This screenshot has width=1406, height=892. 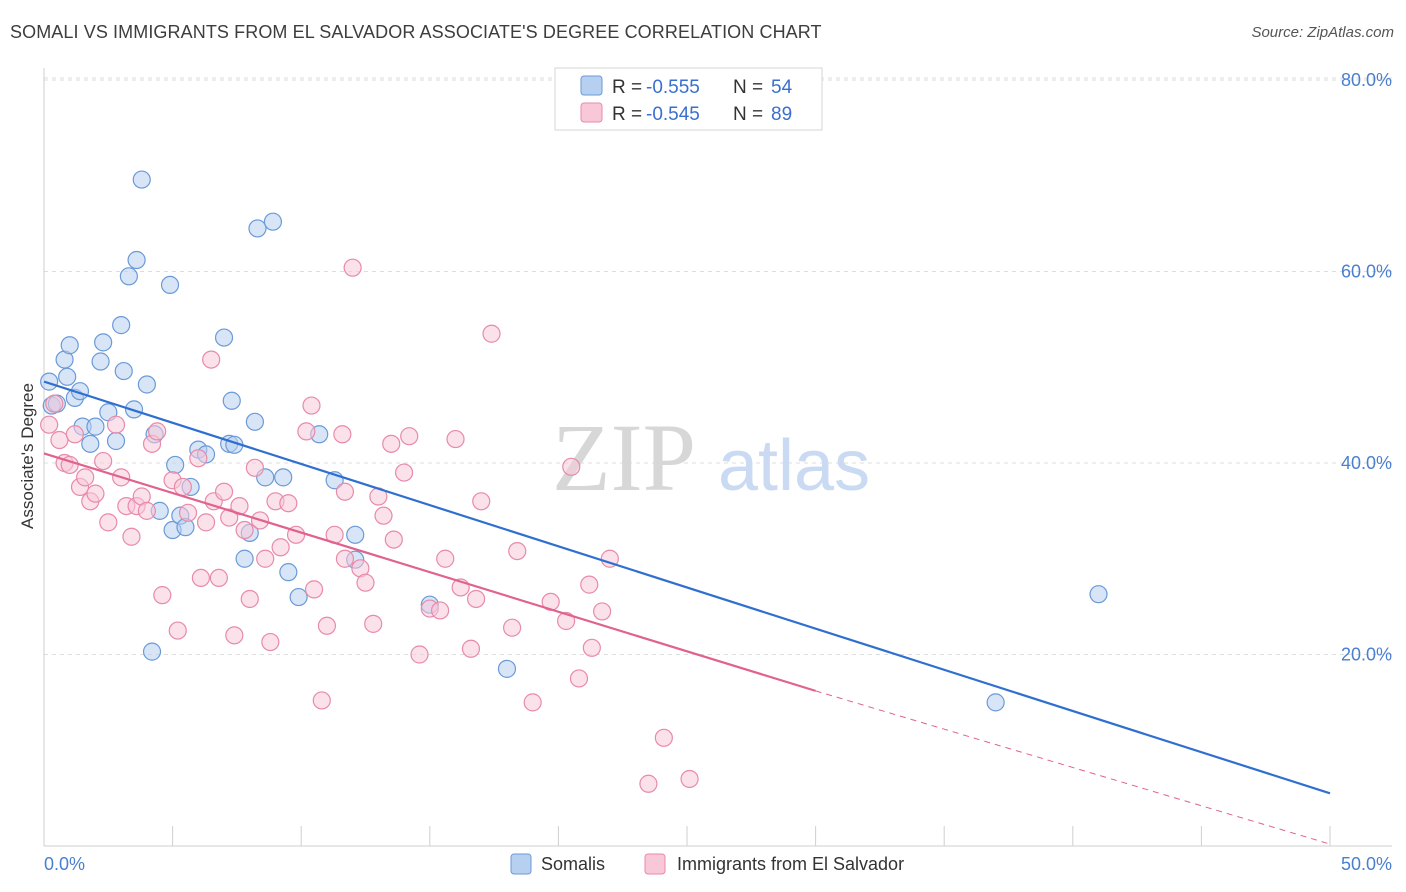 What do you see at coordinates (794, 466) in the screenshot?
I see `watermark-atlas: atlas` at bounding box center [794, 466].